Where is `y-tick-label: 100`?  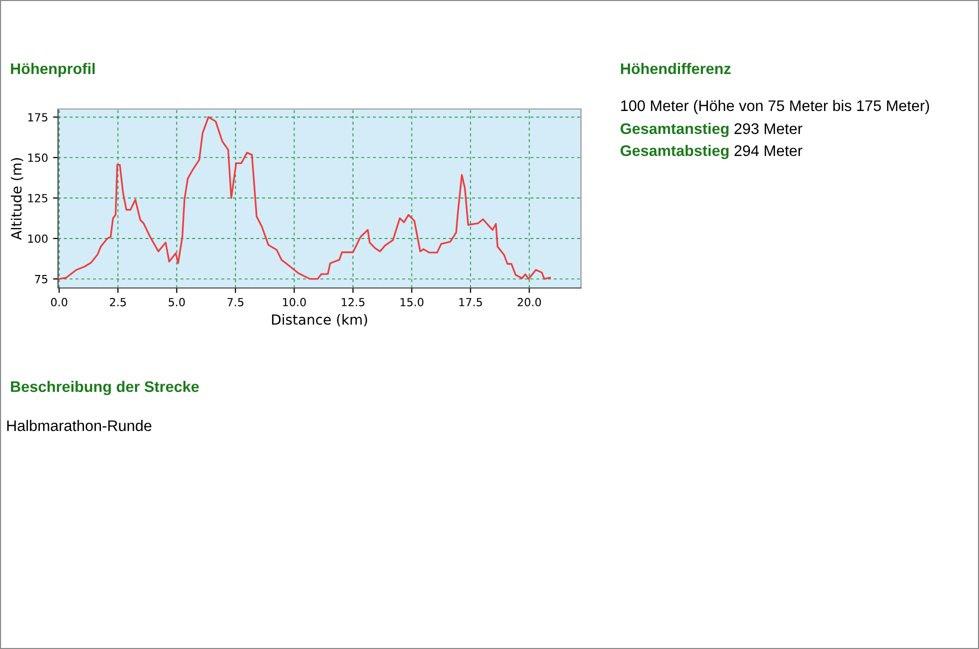 y-tick-label: 100 is located at coordinates (38, 238).